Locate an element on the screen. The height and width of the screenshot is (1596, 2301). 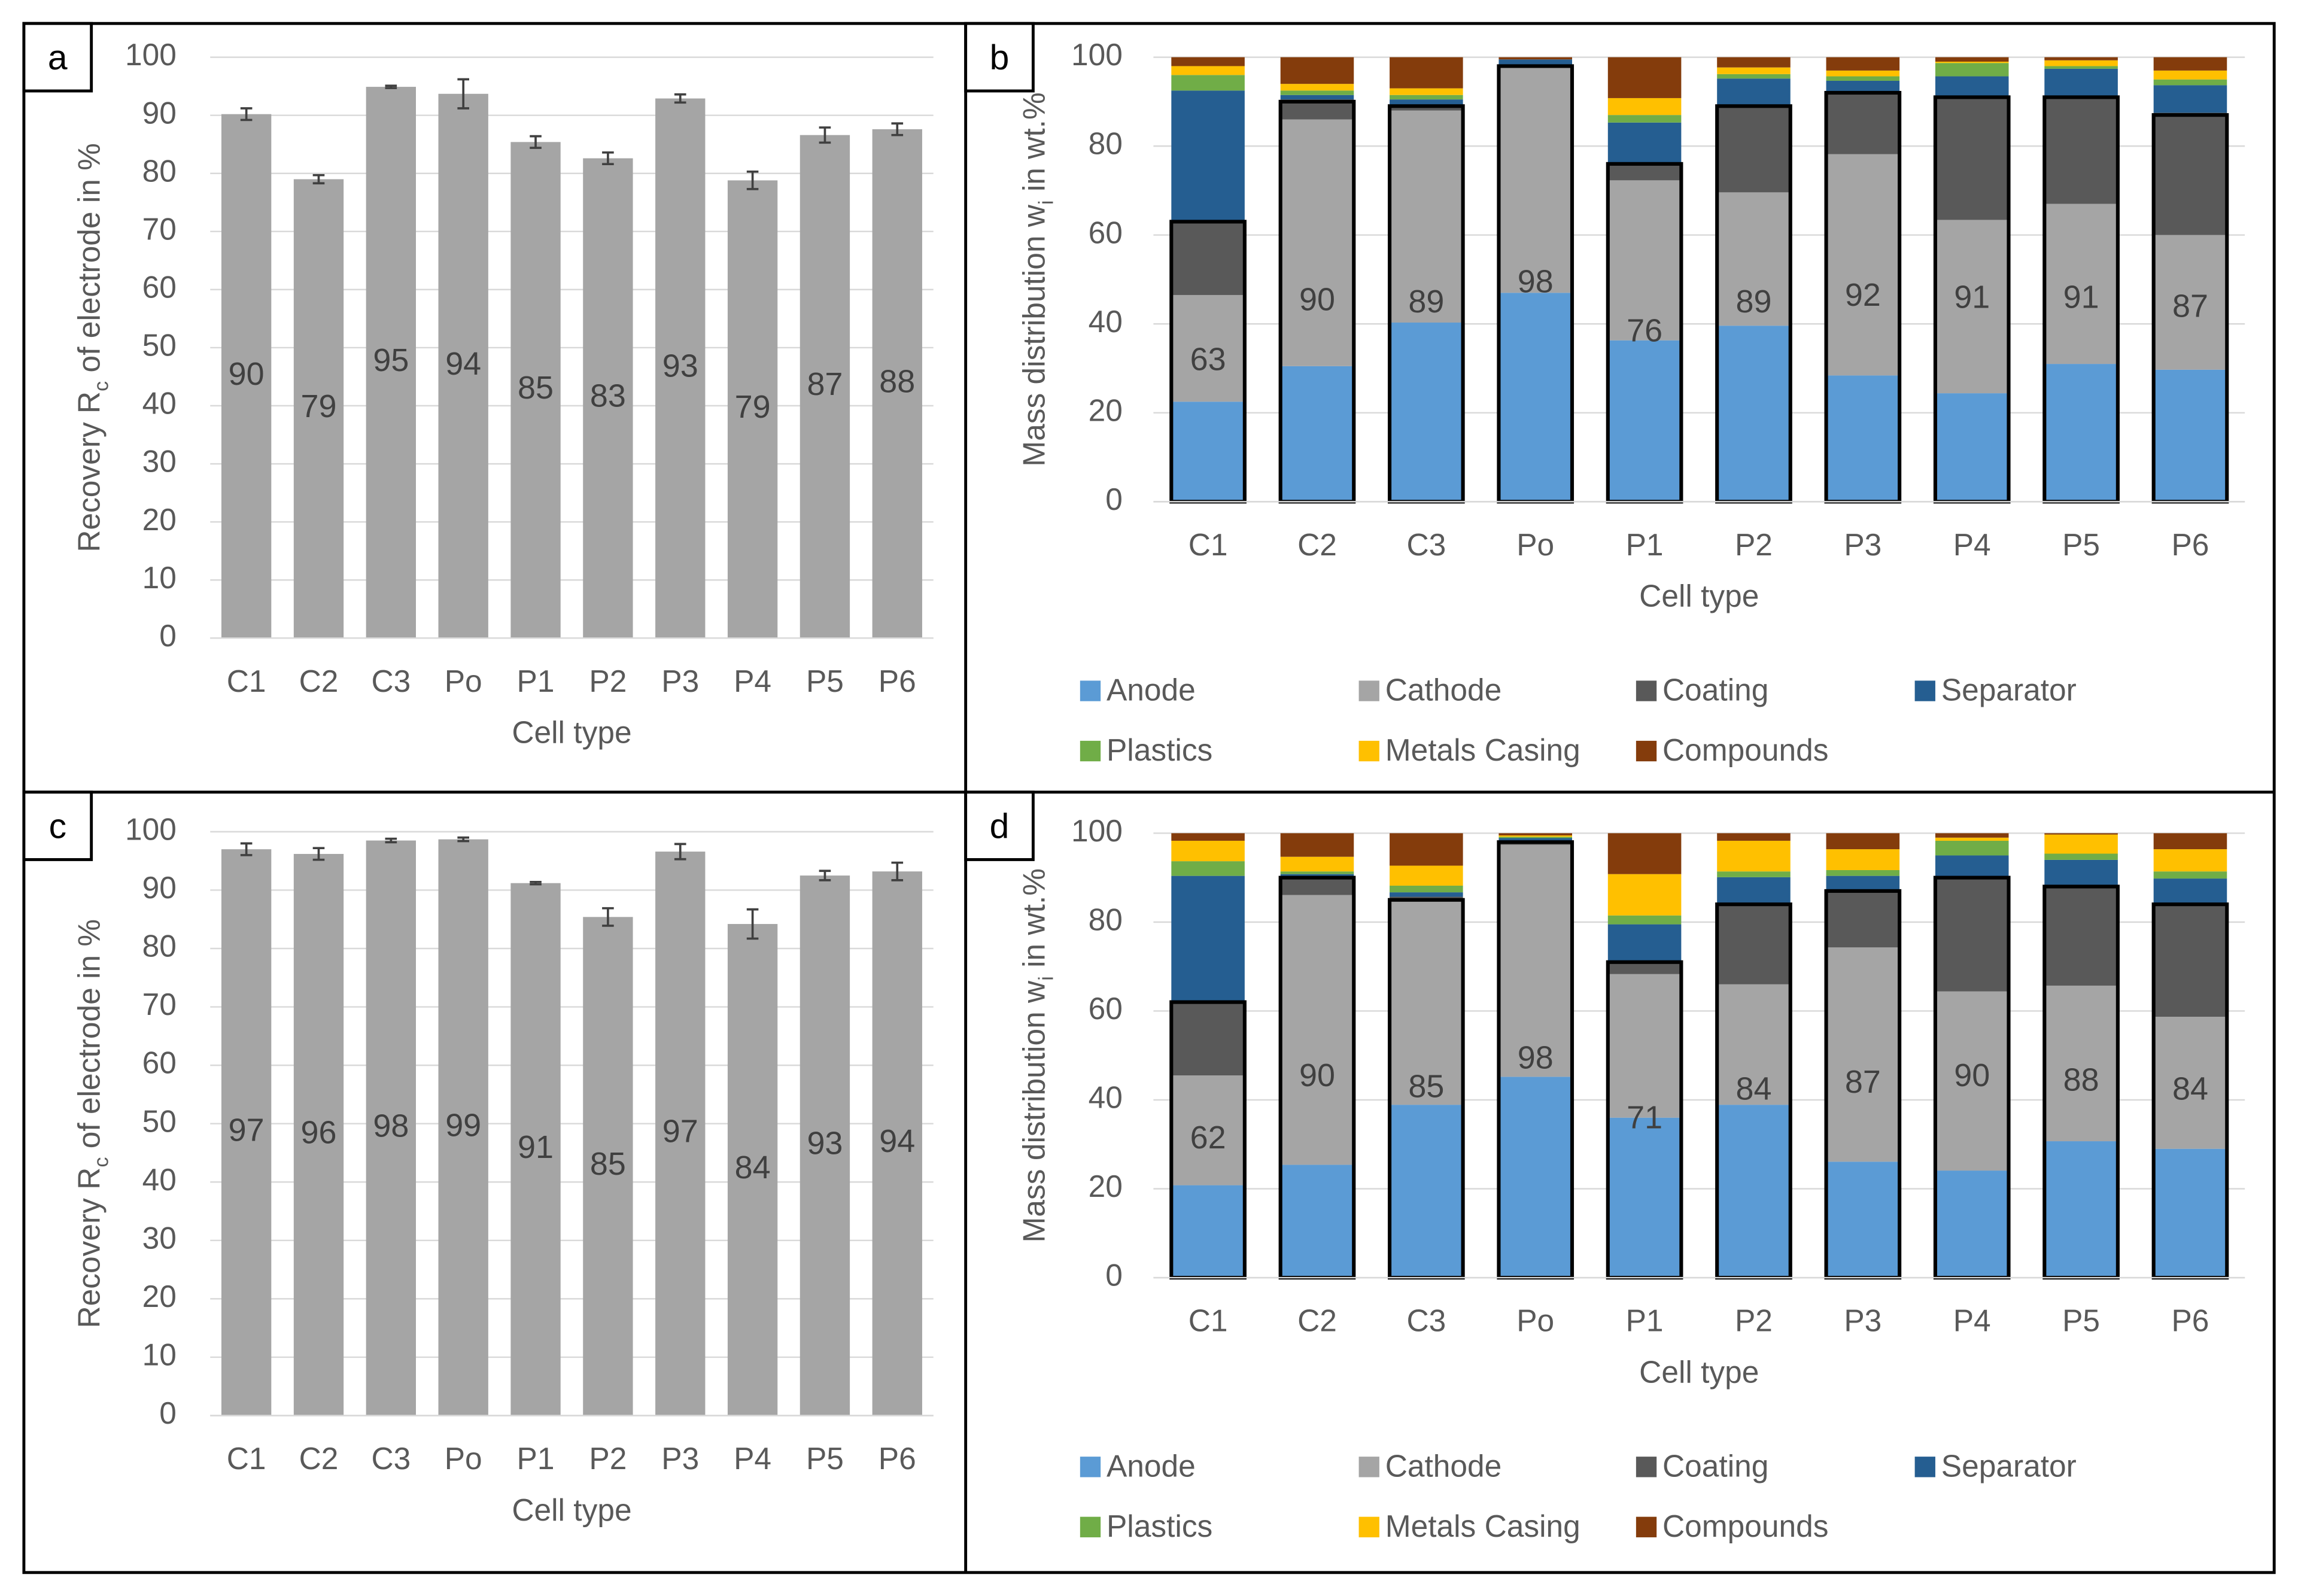
y-axis-label: Recovery Rc of electrode in % is located at coordinates (92, 1124).